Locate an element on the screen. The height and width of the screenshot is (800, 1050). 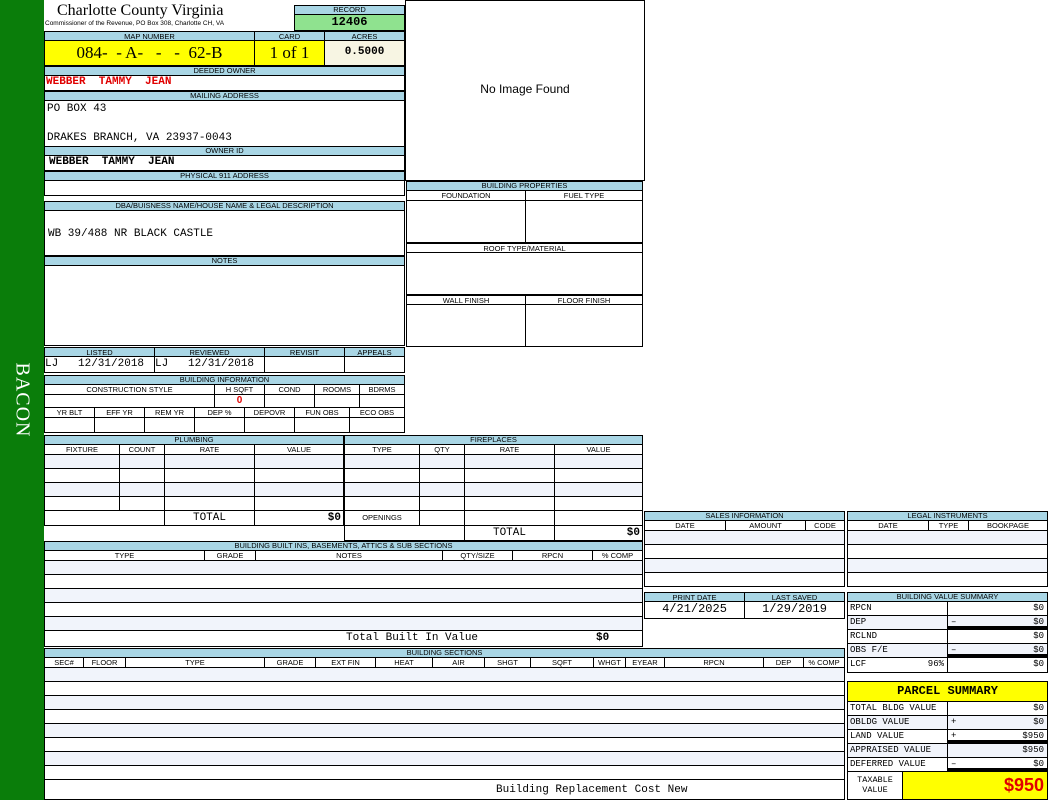
air-header: AIR is located at coordinates (459, 662).